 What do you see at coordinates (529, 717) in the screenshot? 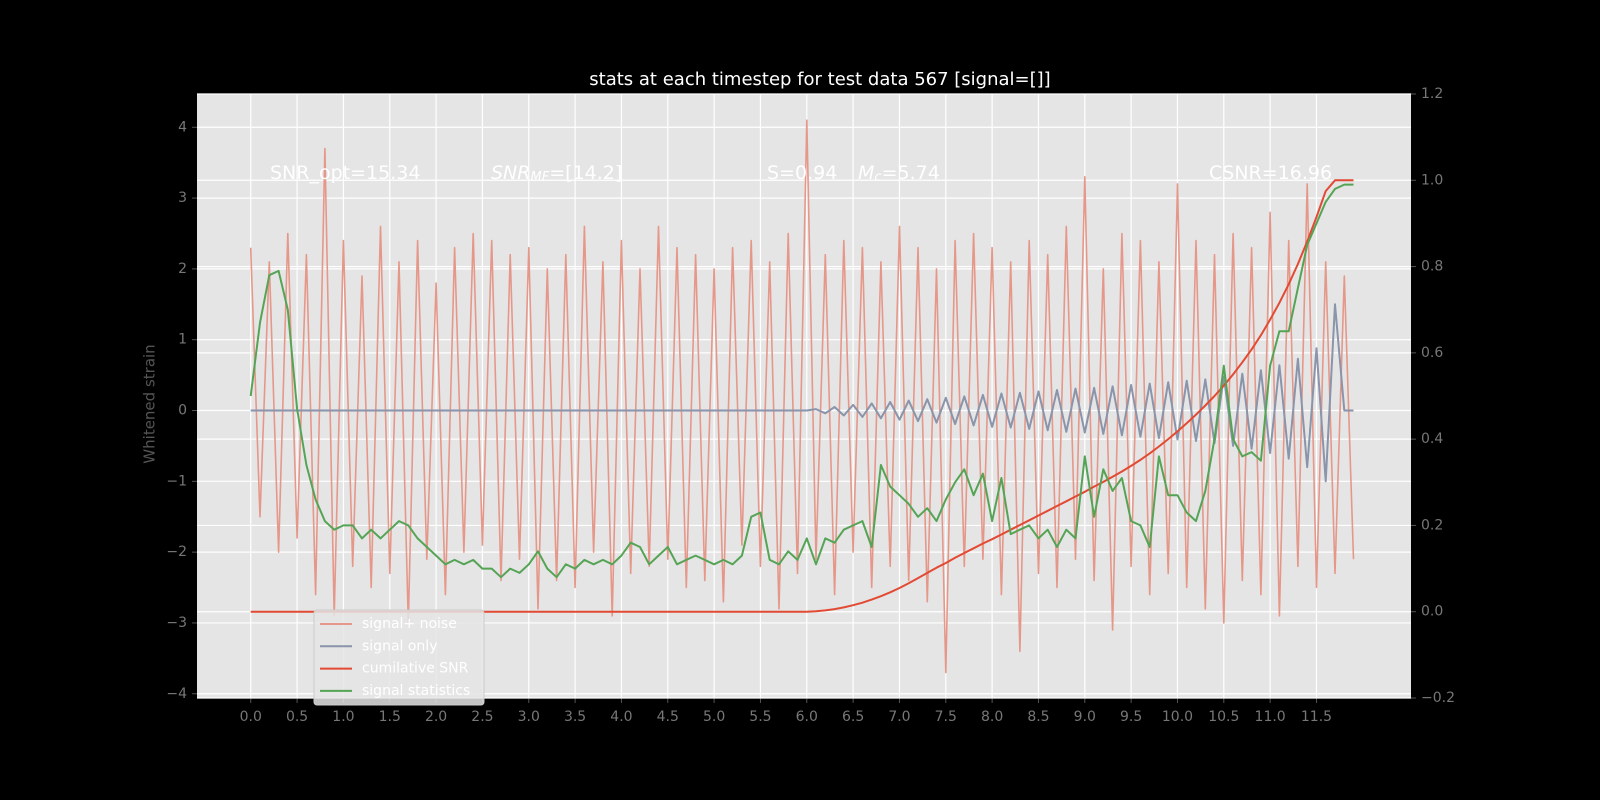
I see `x-tick-label: 3.0` at bounding box center [529, 717].